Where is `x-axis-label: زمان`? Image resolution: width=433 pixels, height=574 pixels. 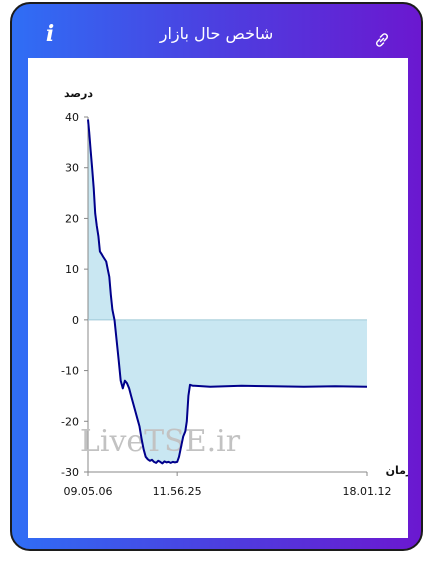 x-axis-label: زمان is located at coordinates (397, 470).